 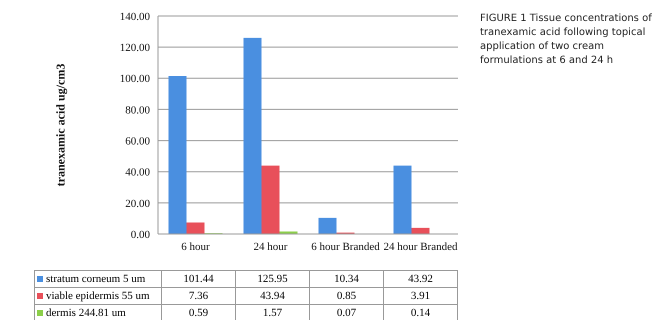 What do you see at coordinates (347, 312) in the screenshot?
I see `data-label: 0.07` at bounding box center [347, 312].